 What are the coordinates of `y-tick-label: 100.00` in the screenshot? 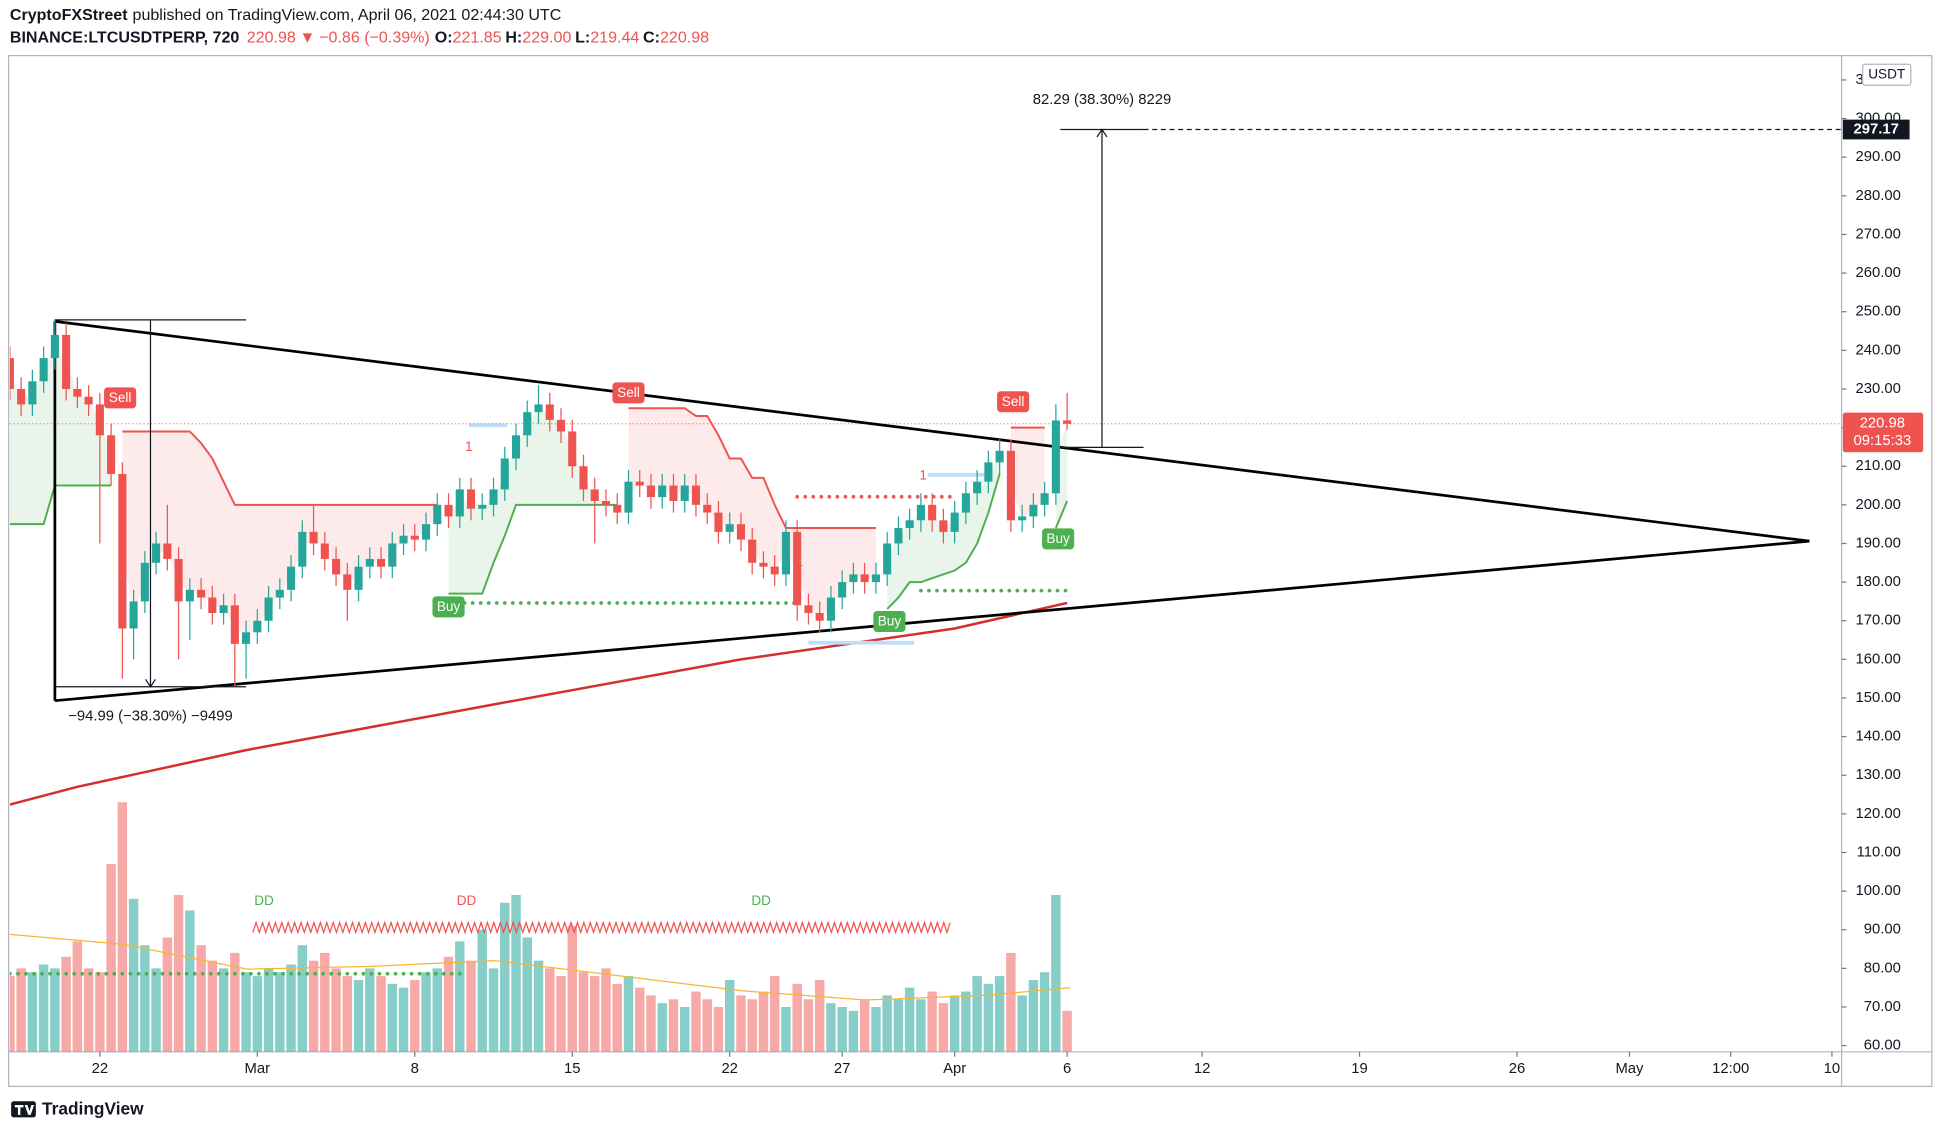 It's located at (1878, 891).